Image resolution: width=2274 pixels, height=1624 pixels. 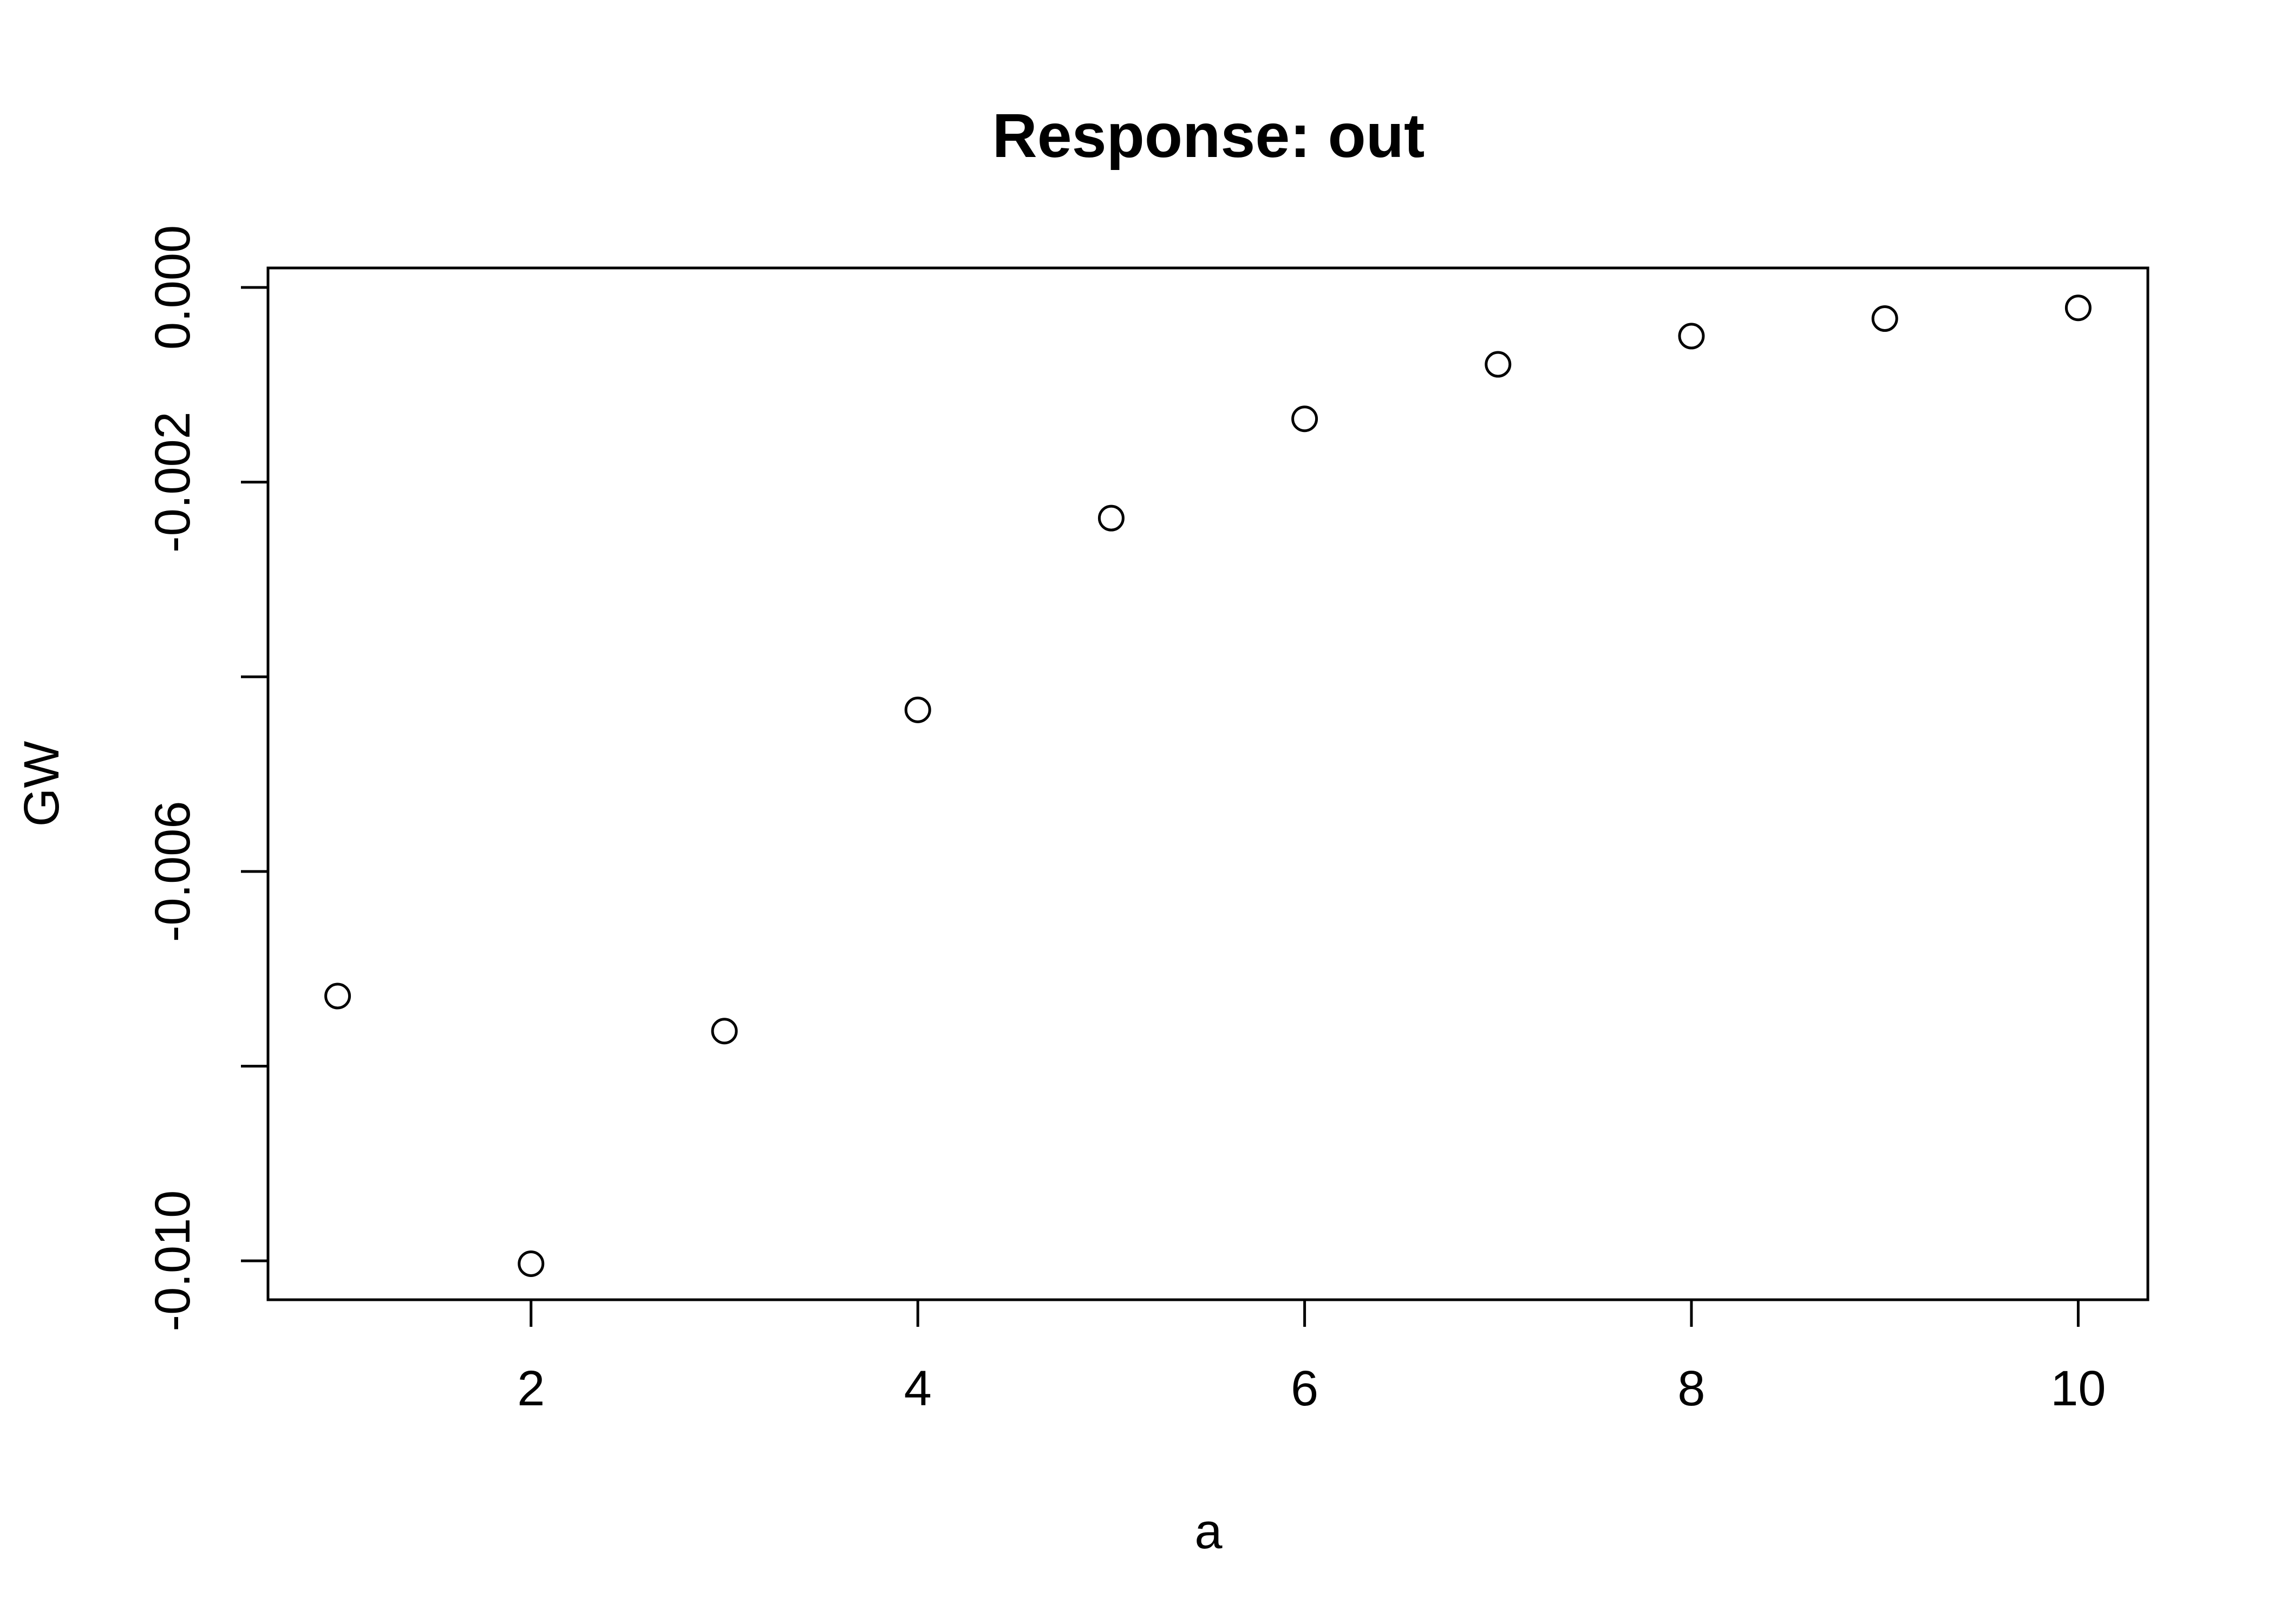 I want to click on x-tick-label: 8, so click(x=1691, y=1388).